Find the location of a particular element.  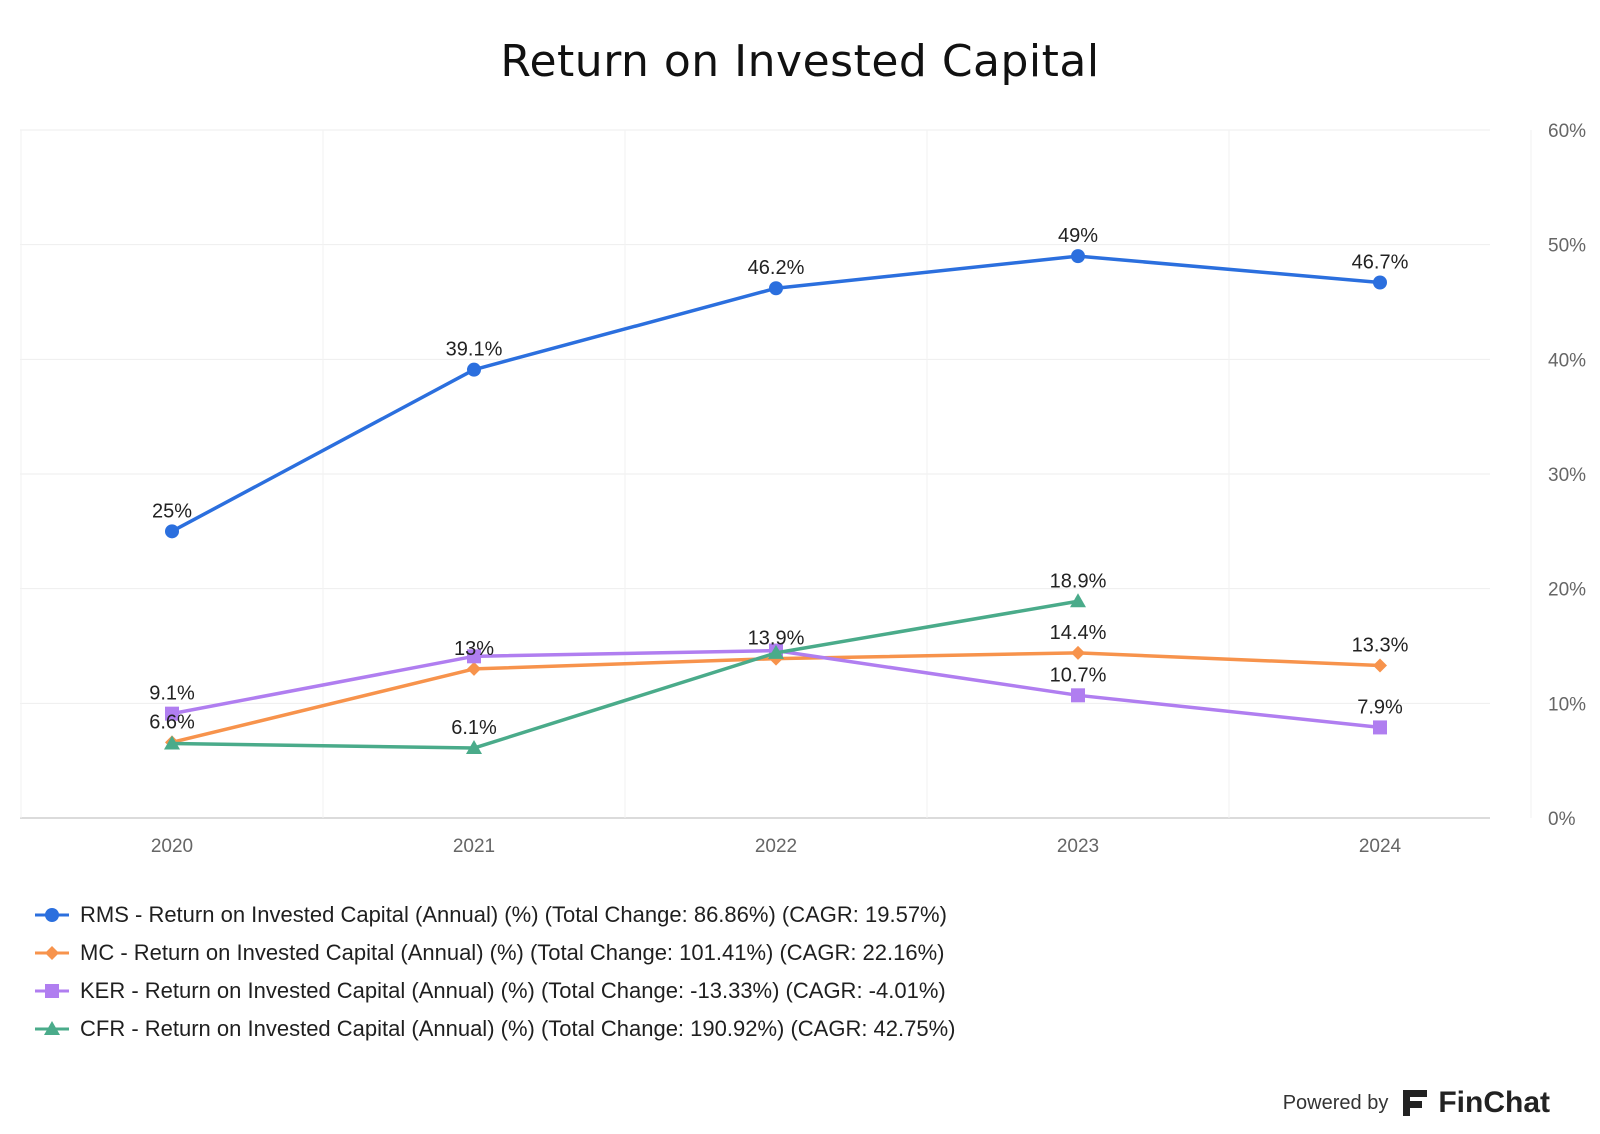

data-label: 13% is located at coordinates (474, 649).